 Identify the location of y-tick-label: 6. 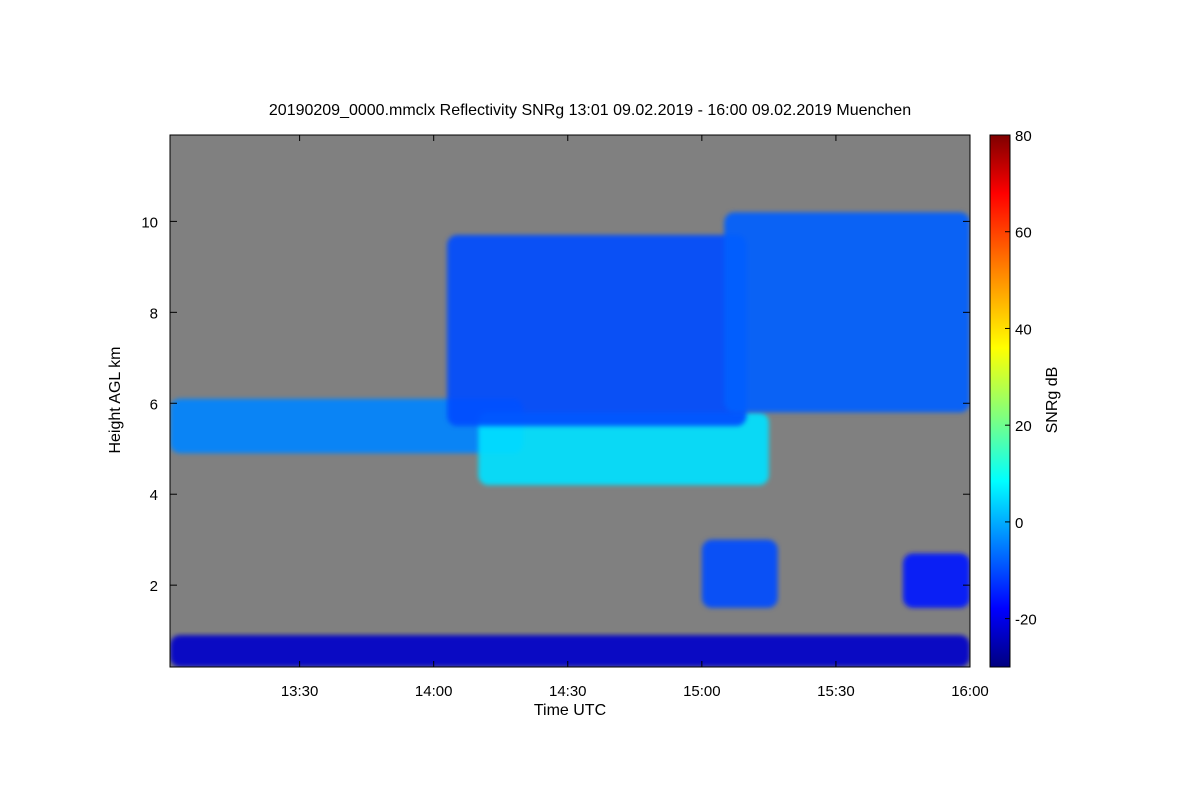
(154, 404).